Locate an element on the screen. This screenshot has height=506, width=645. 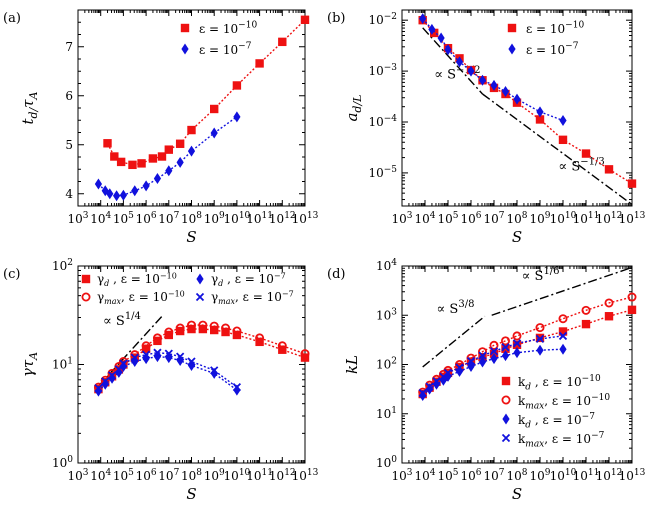
x-tick-label: 106​ is located at coordinates (146, 475).